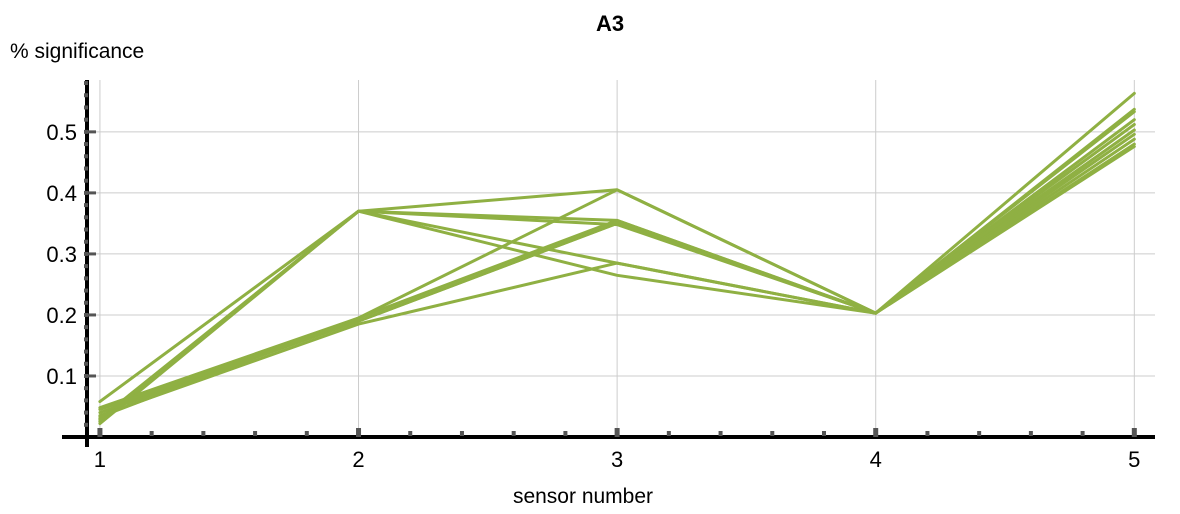 Image resolution: width=1180 pixels, height=514 pixels. Describe the element at coordinates (61, 254) in the screenshot. I see `y-tick-label: 0.3` at that location.